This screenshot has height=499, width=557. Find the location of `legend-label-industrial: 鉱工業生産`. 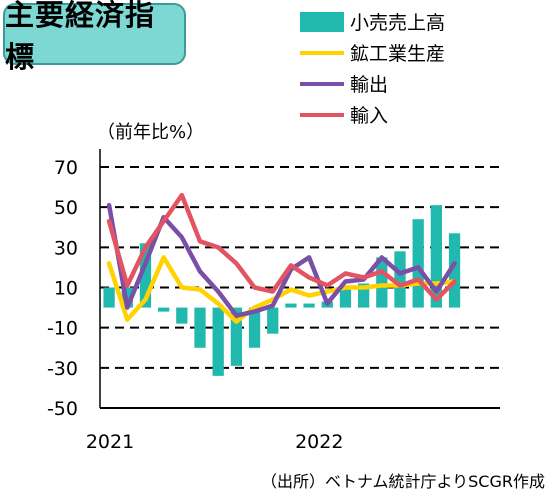

legend-label-industrial: 鉱工業生産 is located at coordinates (398, 54).